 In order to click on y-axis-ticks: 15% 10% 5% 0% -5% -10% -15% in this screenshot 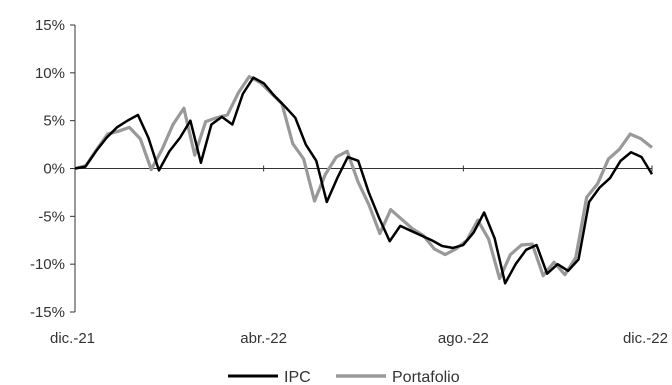, I will do `click(52, 169)`.